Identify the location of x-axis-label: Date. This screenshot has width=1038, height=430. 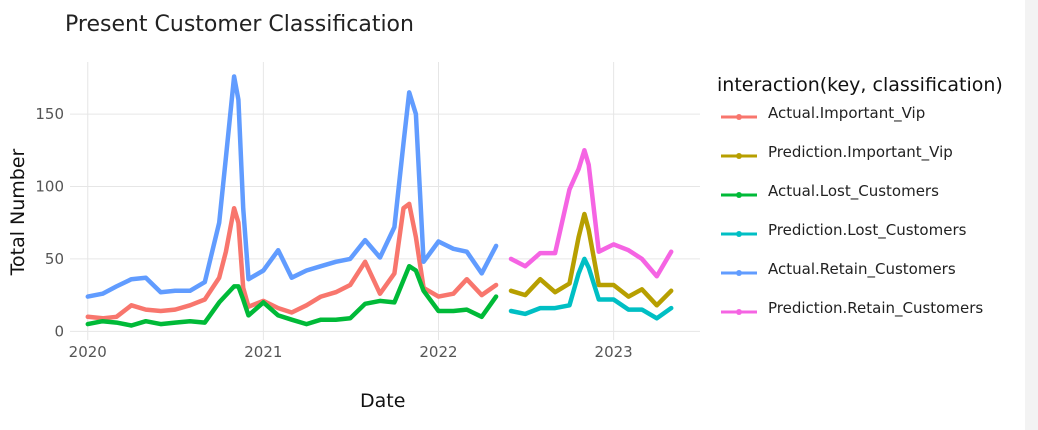
(383, 401).